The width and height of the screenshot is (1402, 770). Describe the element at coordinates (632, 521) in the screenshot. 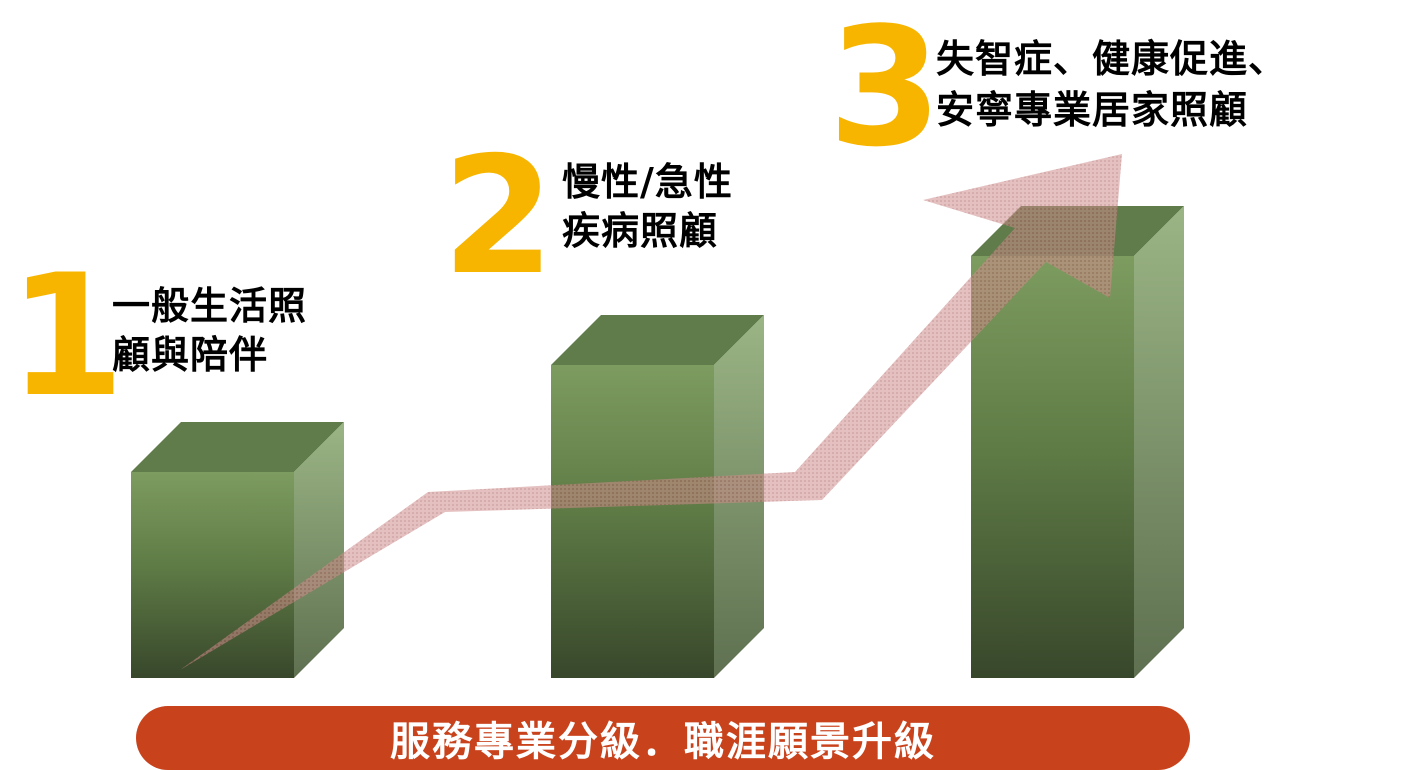

I see `bar-2-front` at that location.